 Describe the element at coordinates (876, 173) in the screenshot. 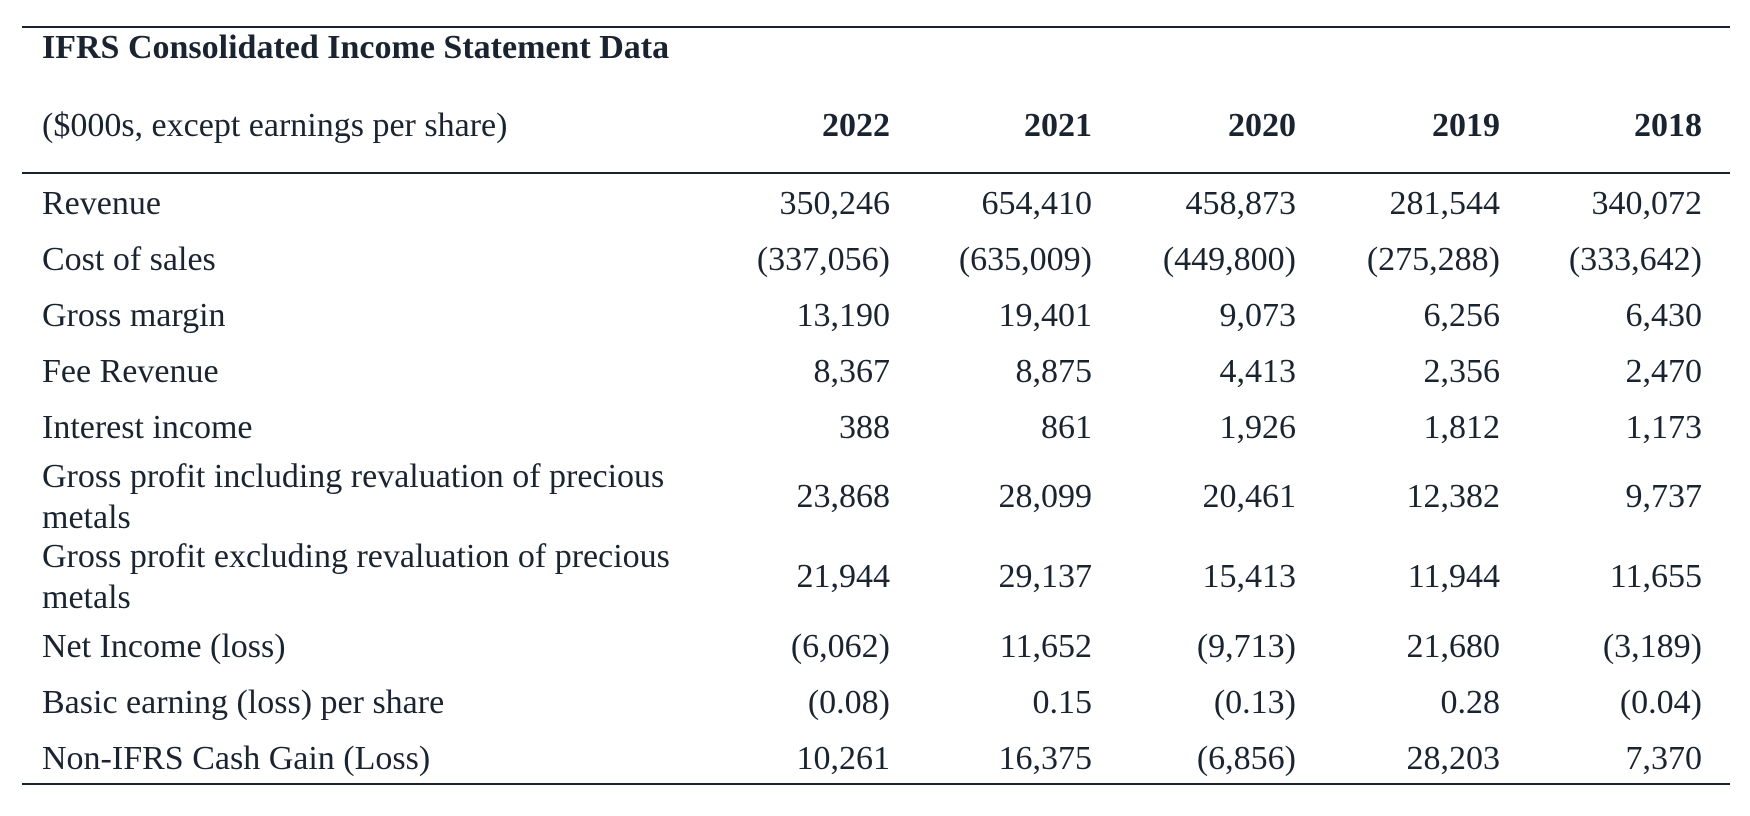

I see `header-rule` at that location.